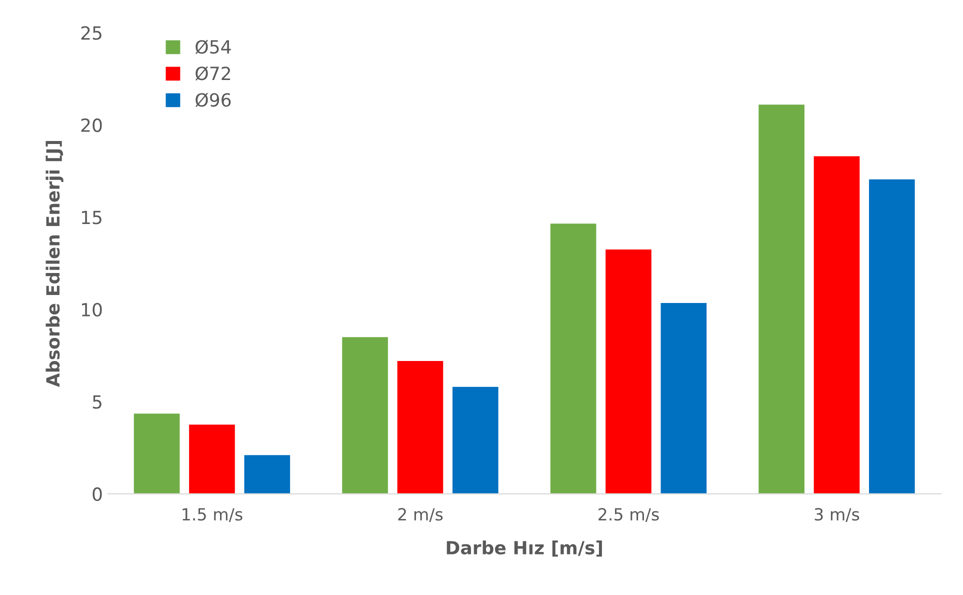  What do you see at coordinates (92, 217) in the screenshot?
I see `y-tick-label: 15` at bounding box center [92, 217].